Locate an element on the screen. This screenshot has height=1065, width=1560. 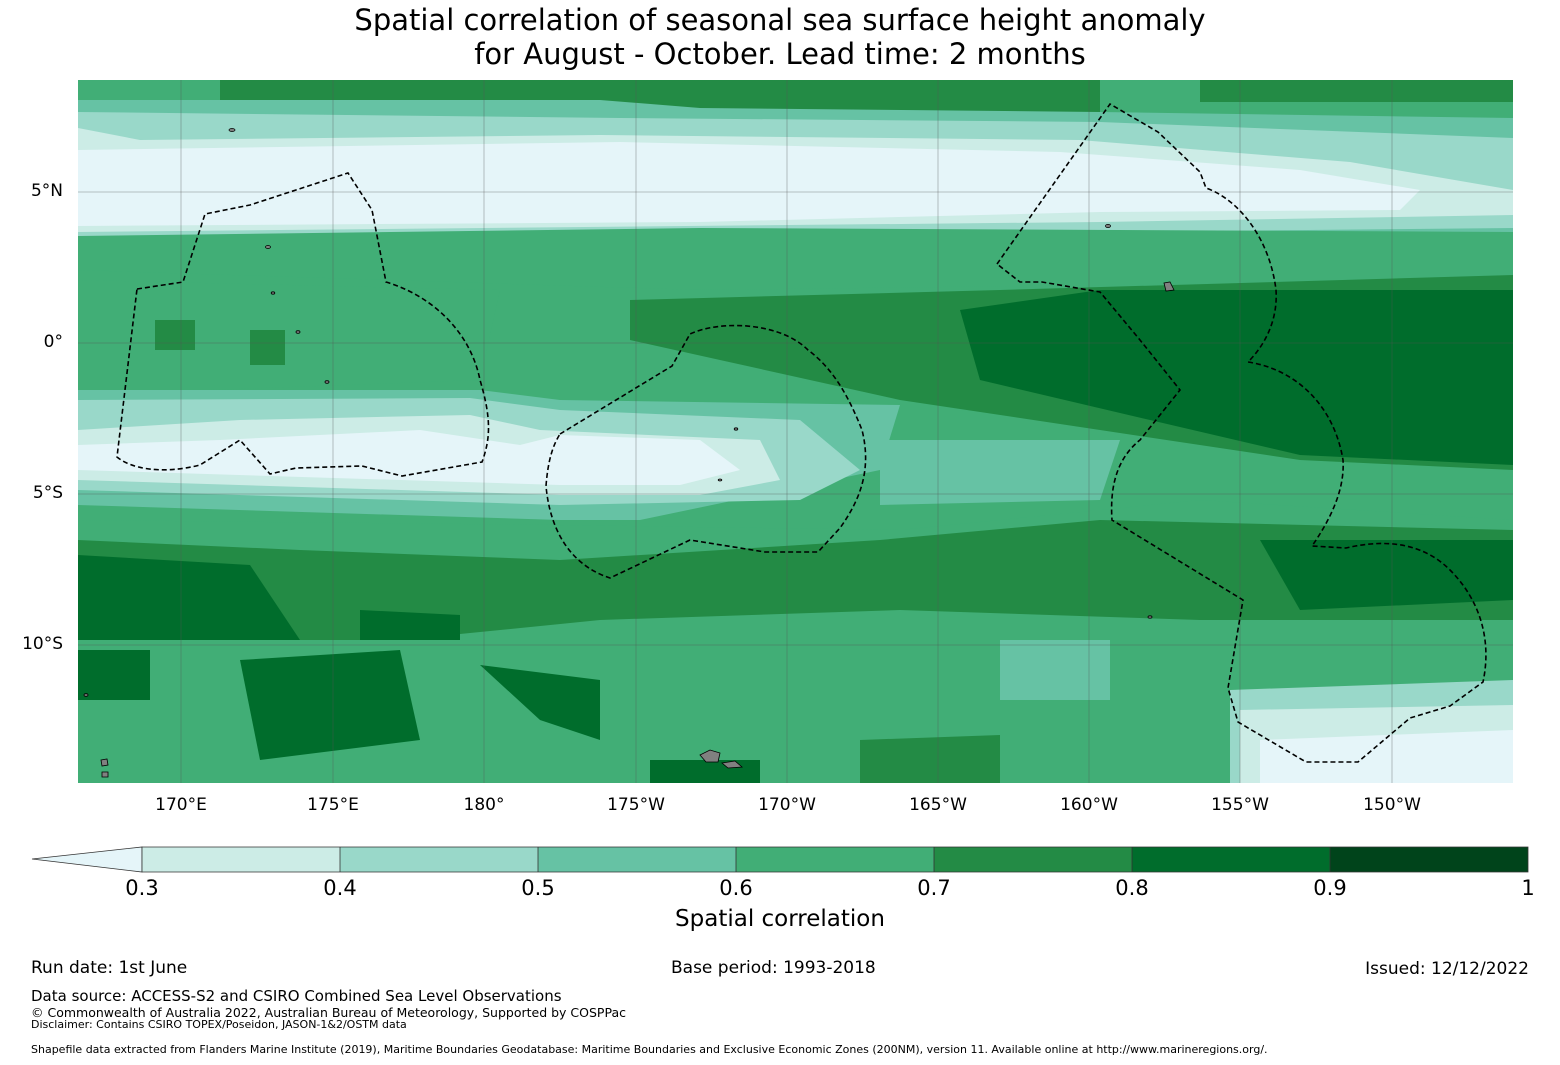
colorbar-tick: 0.5 is located at coordinates (538, 888).